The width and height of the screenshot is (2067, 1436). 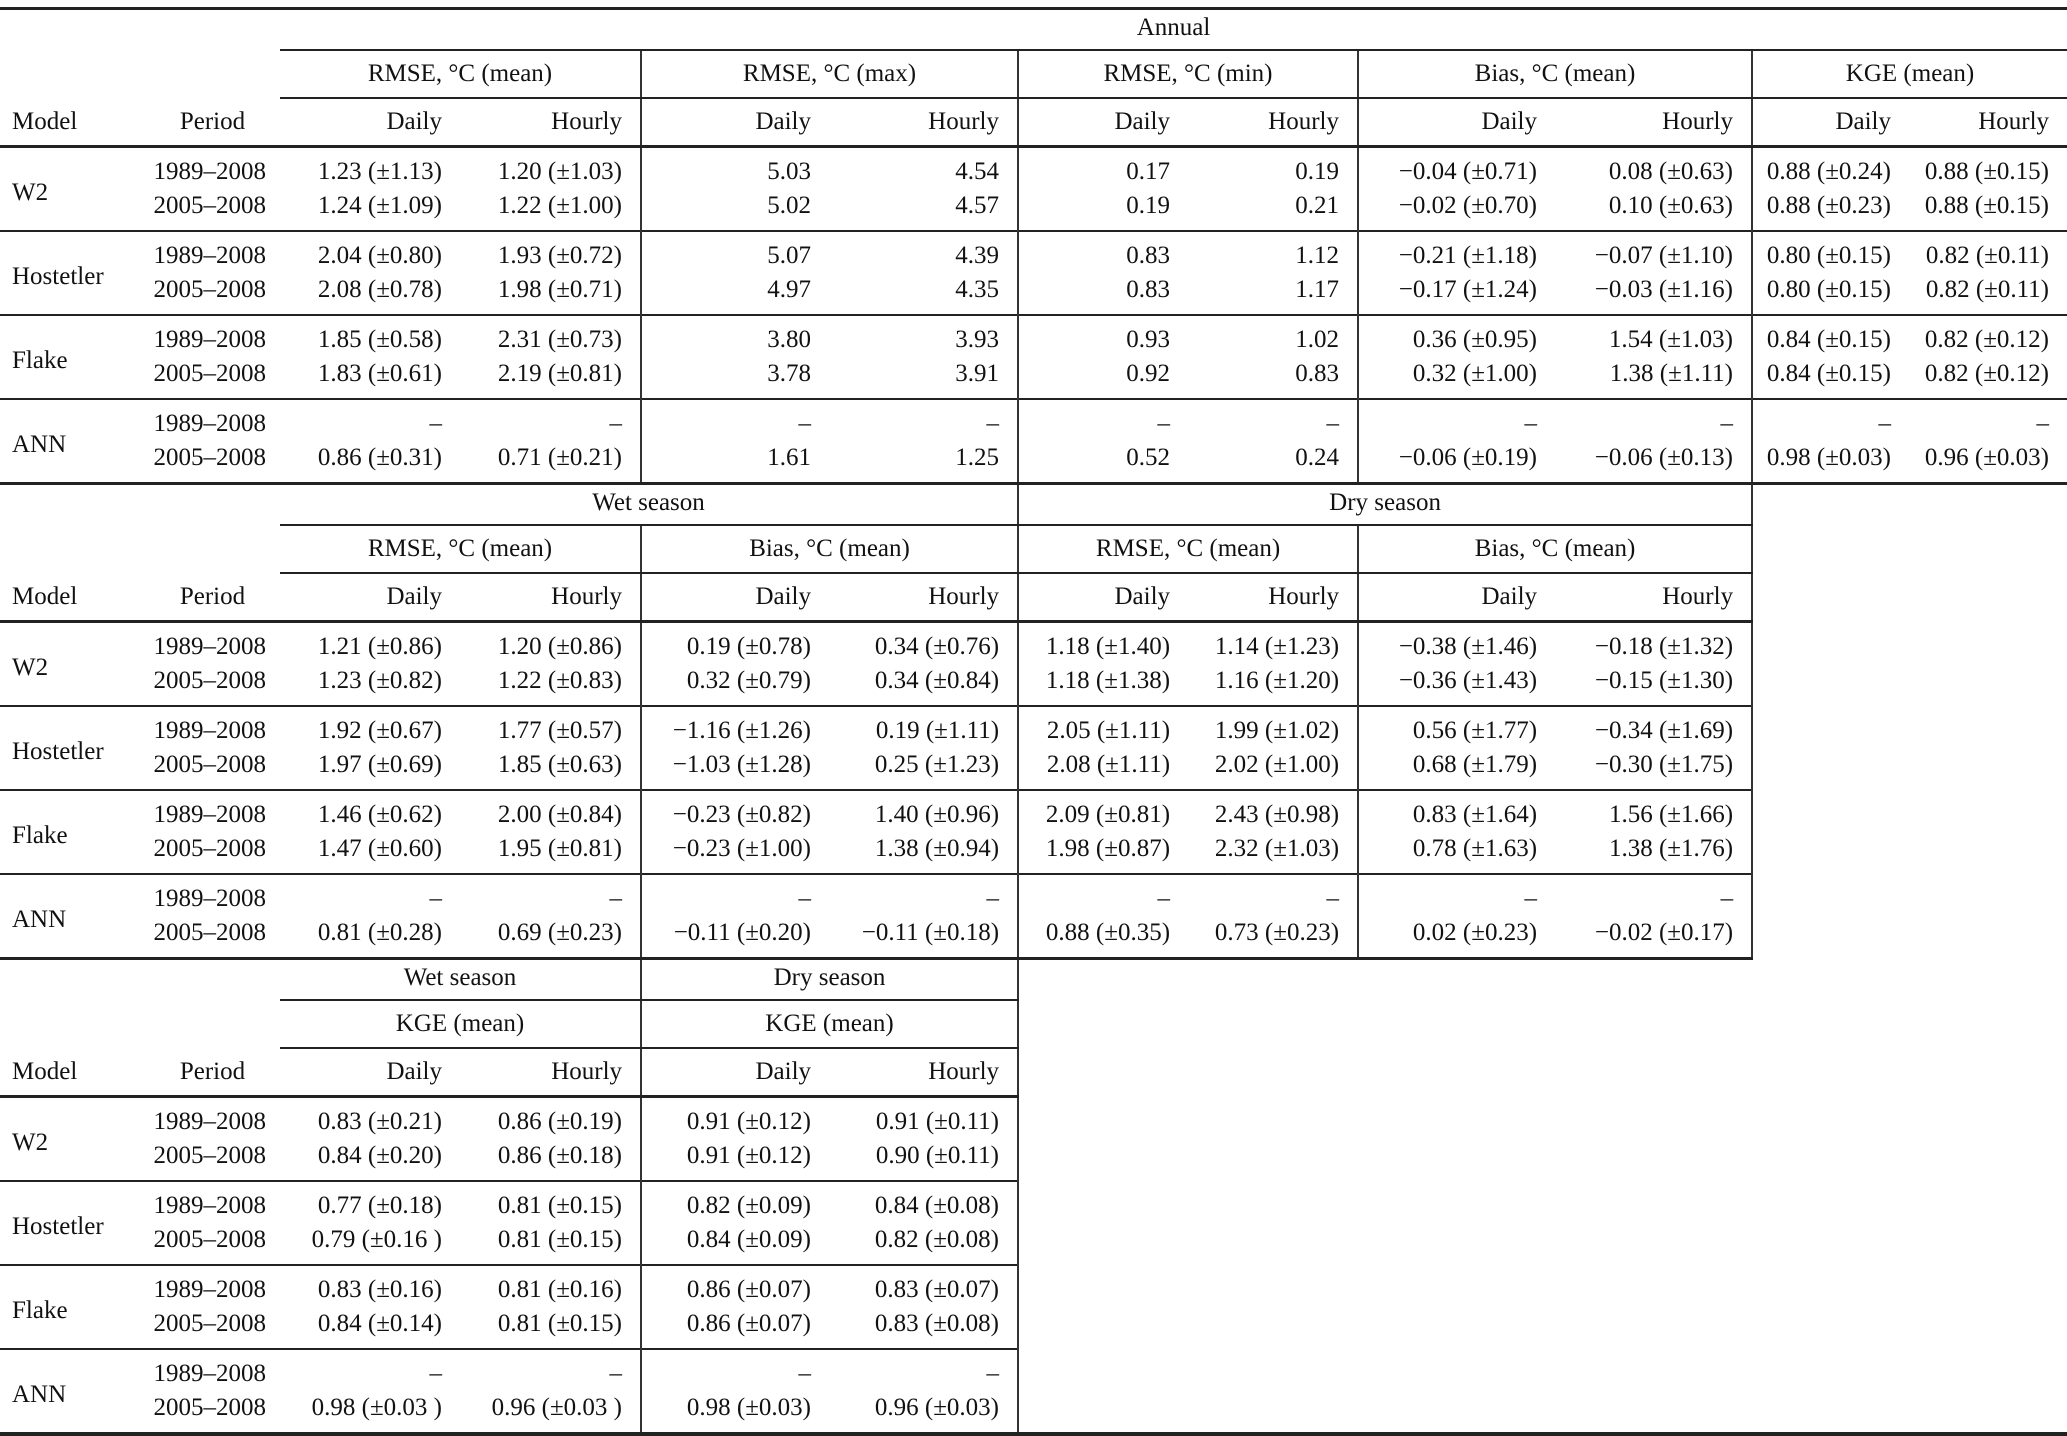 What do you see at coordinates (977, 205) in the screenshot?
I see `value-cell: 4.57` at bounding box center [977, 205].